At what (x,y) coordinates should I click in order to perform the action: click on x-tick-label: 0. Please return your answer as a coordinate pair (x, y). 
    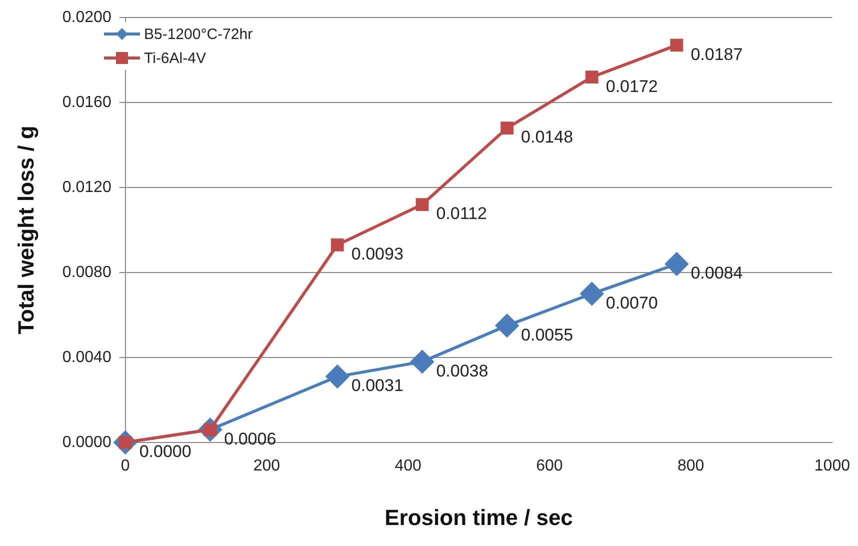
    Looking at the image, I should click on (125, 465).